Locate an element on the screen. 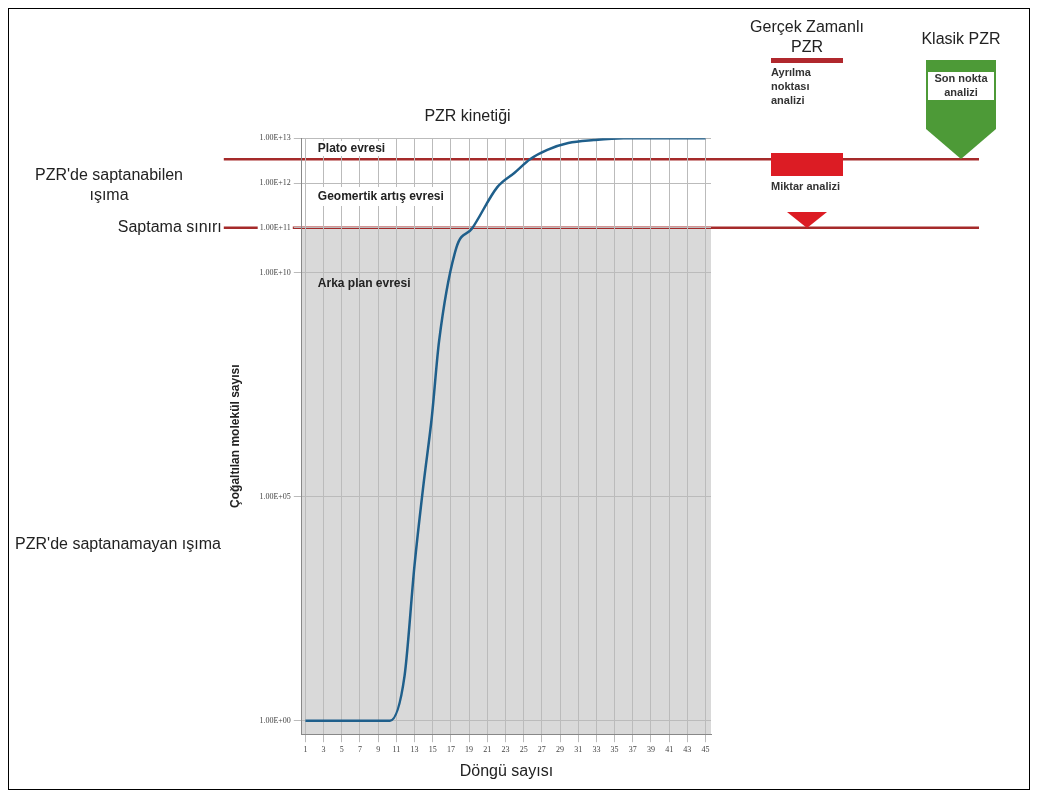 The image size is (1038, 802). text: Ayrılma noktası analizi is located at coordinates (791, 87).